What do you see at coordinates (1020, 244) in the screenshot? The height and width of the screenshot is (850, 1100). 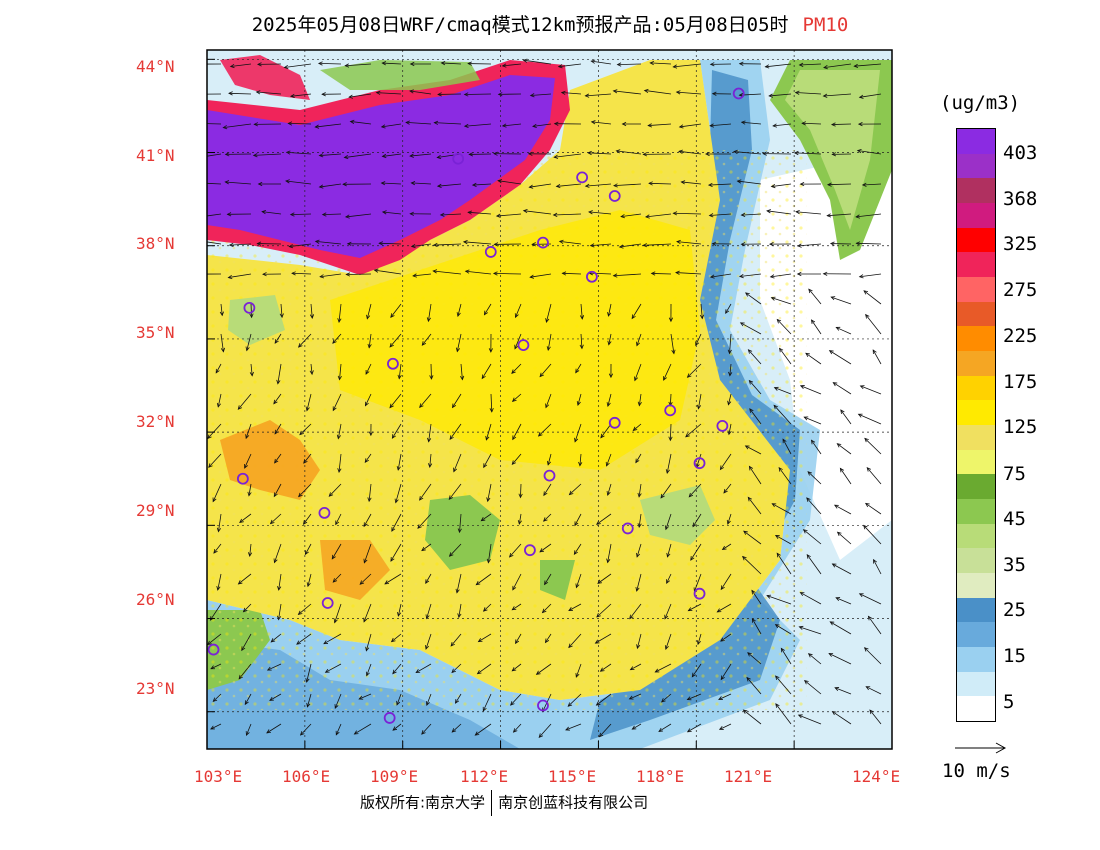 I see `legend-label-325: 325` at bounding box center [1020, 244].